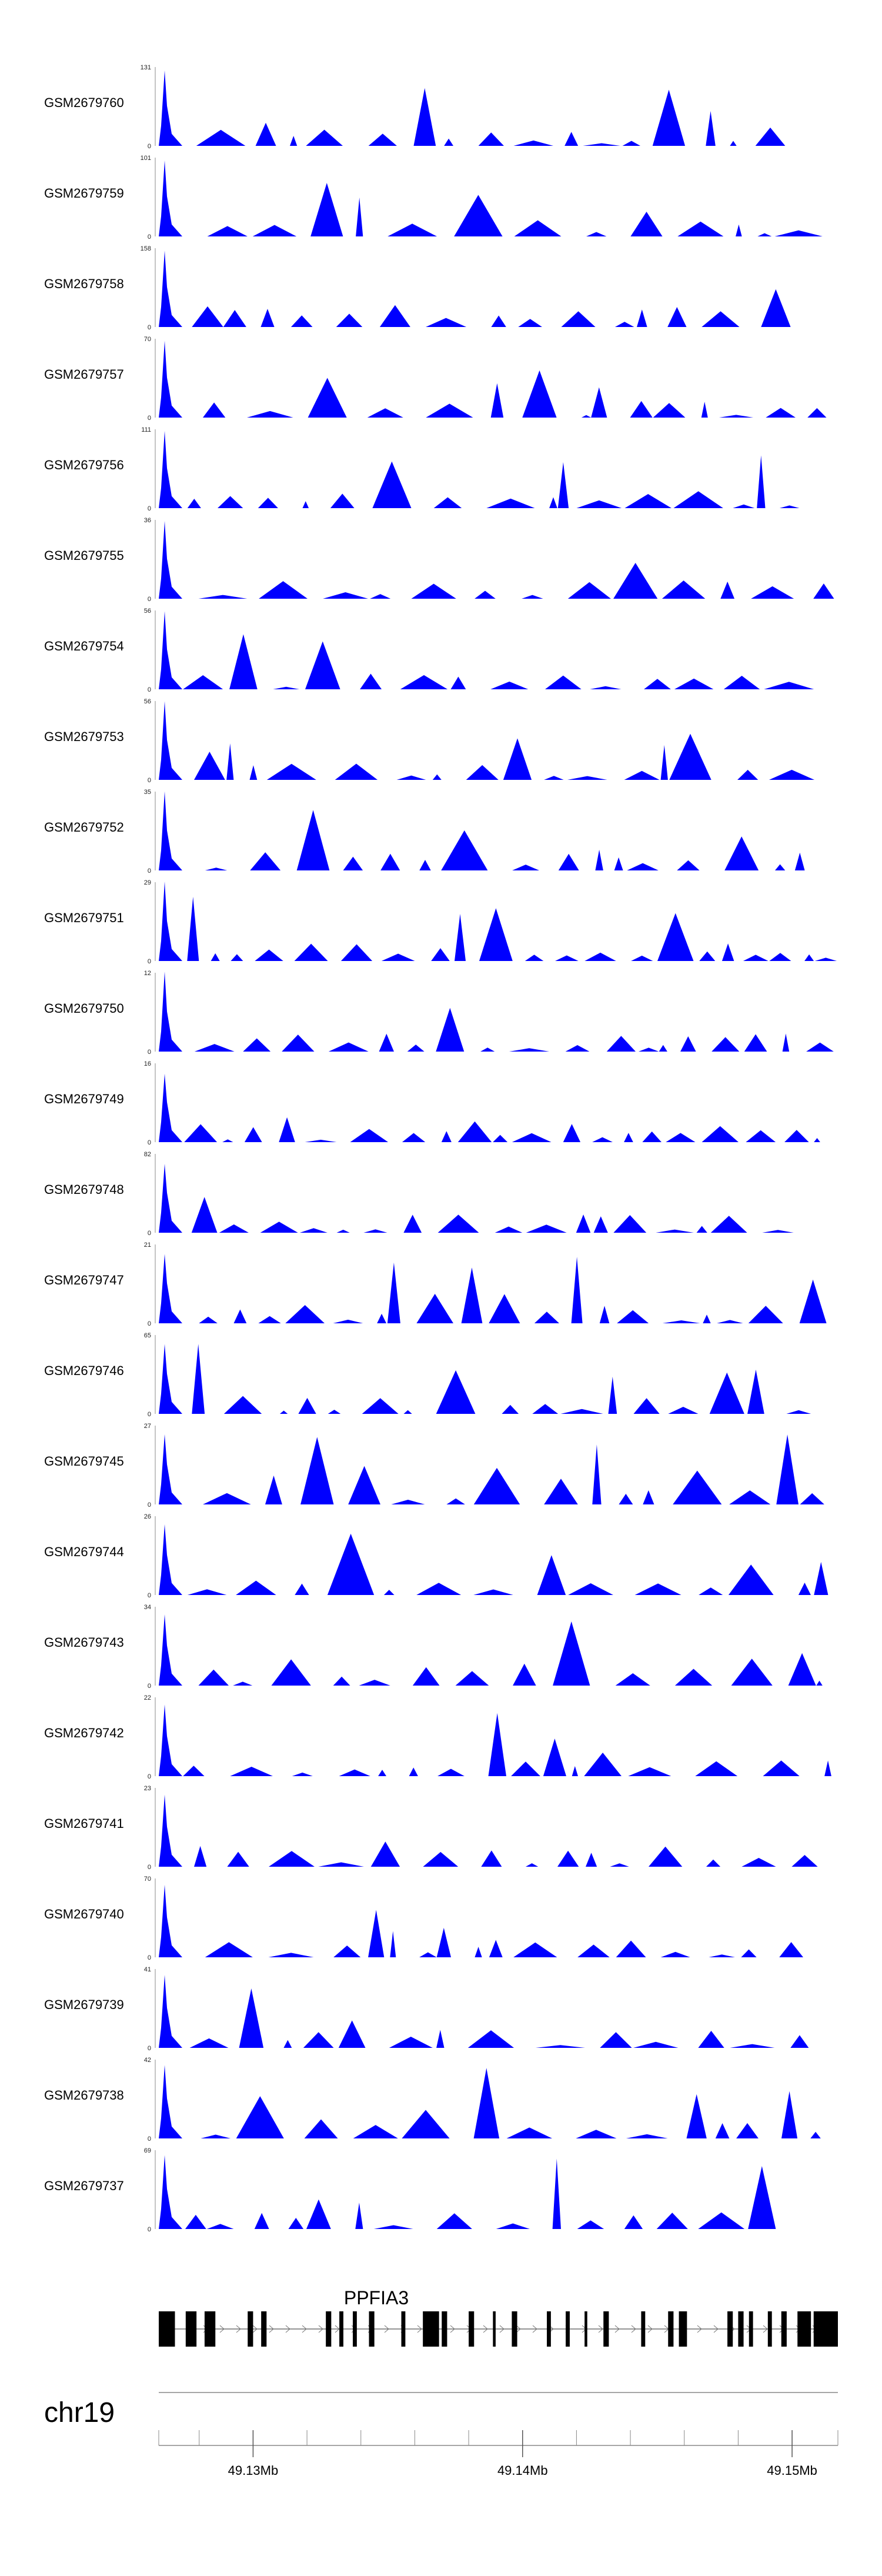 The height and width of the screenshot is (2576, 882). I want to click on coverage-track: GSM2679748 82 0, so click(441, 1194).